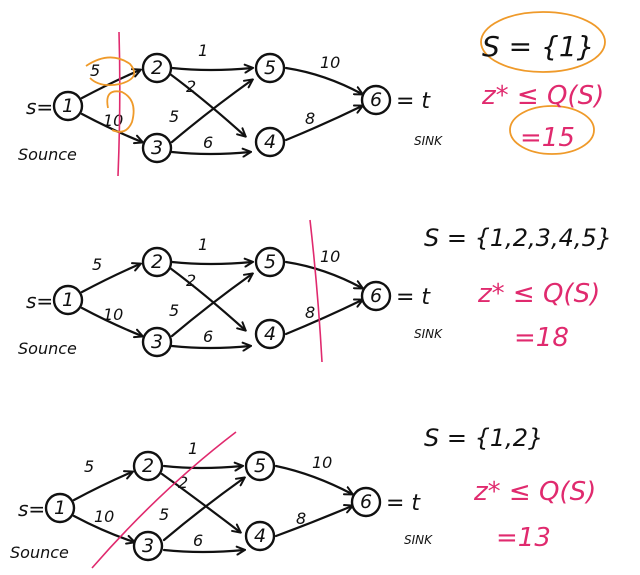 This screenshot has height=575, width=640. I want to click on highlight-set-s, so click(543, 42).